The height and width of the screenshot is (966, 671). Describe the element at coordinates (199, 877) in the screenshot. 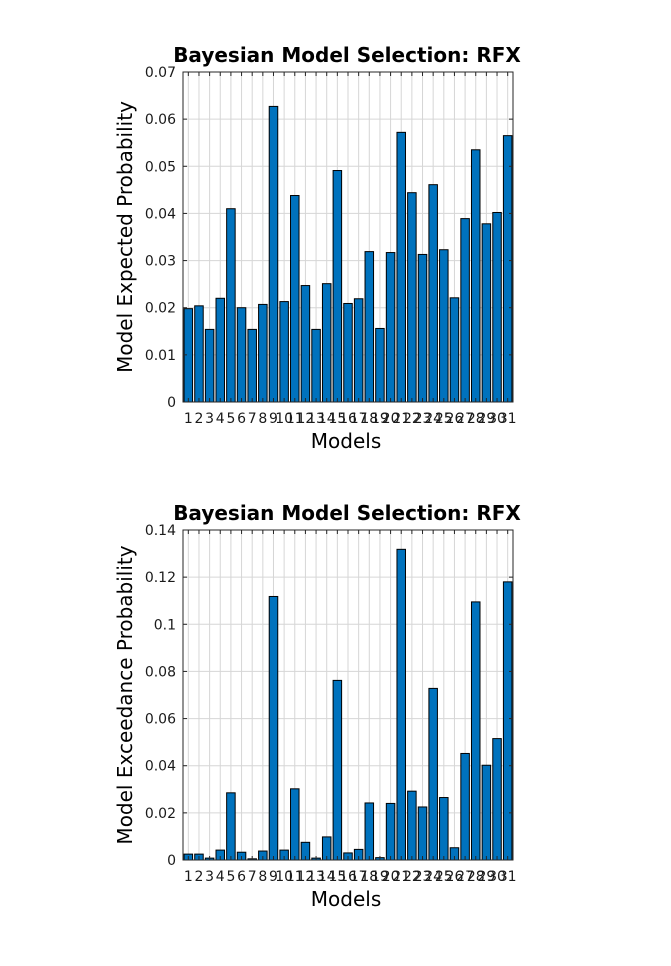

I see `x-tick-label: 2` at that location.